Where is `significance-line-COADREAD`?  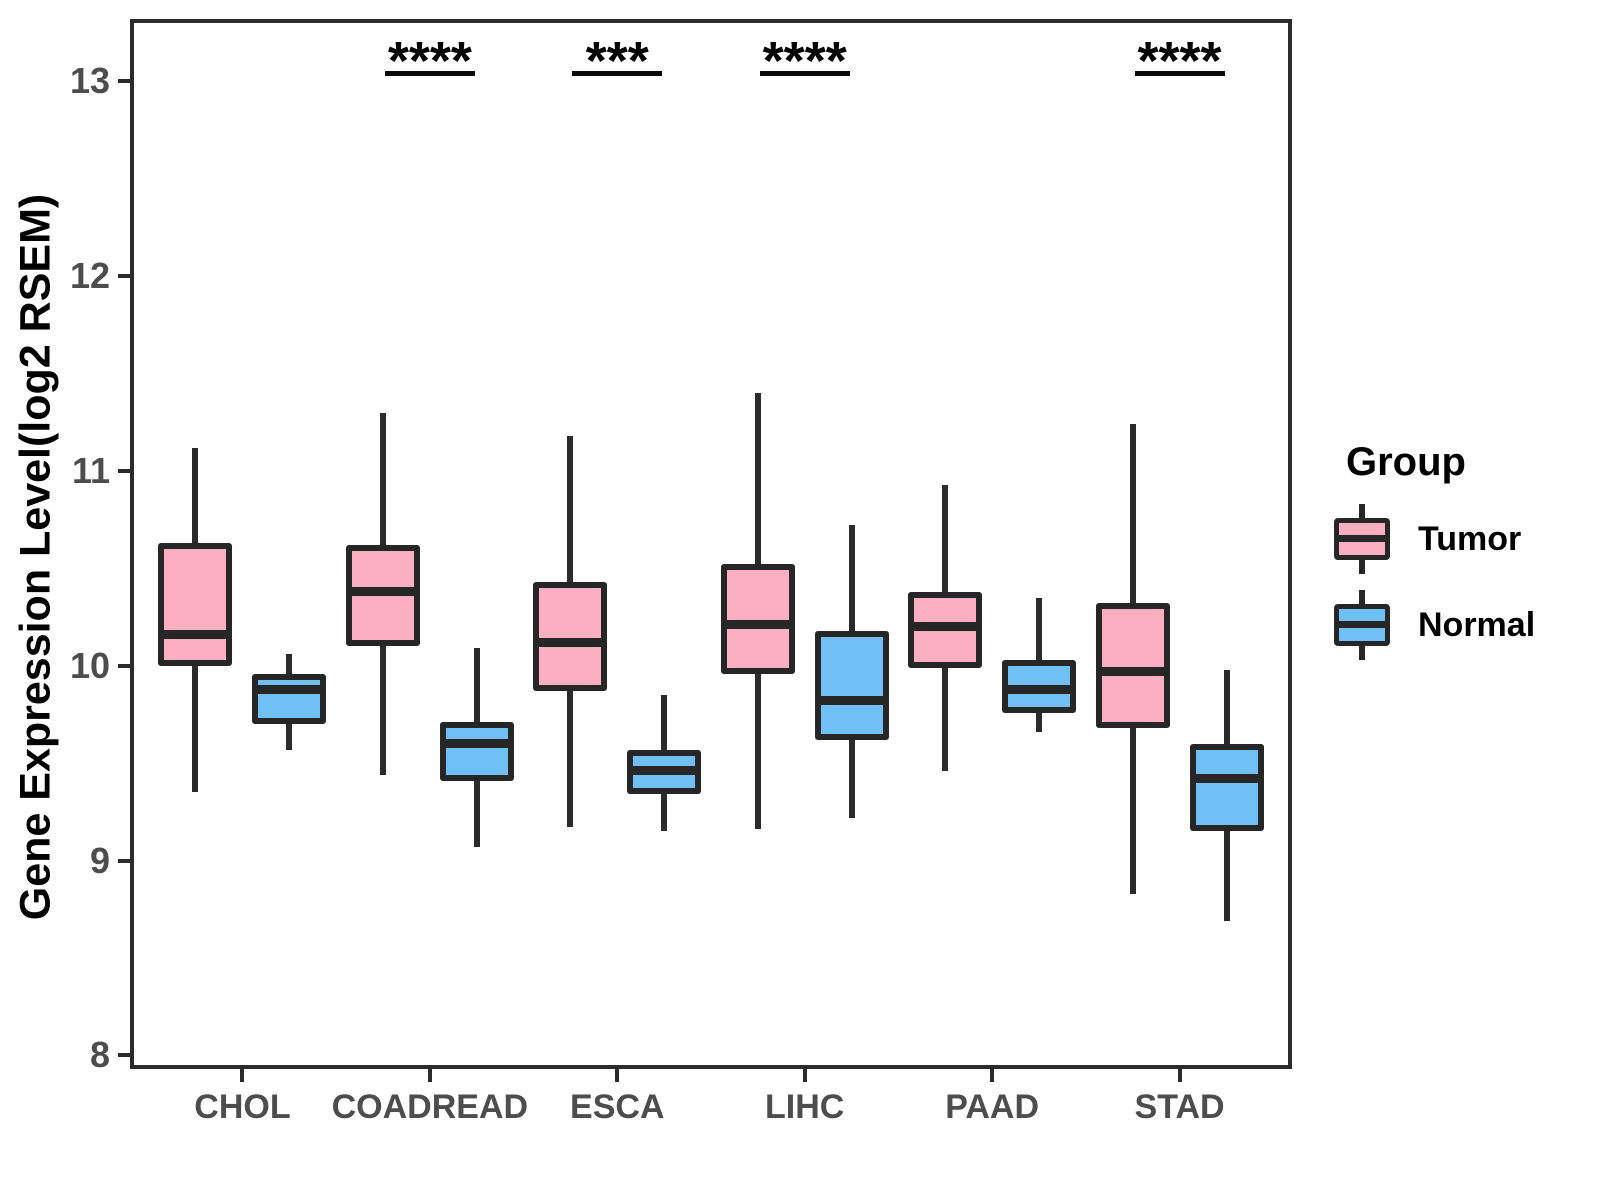
significance-line-COADREAD is located at coordinates (429, 73).